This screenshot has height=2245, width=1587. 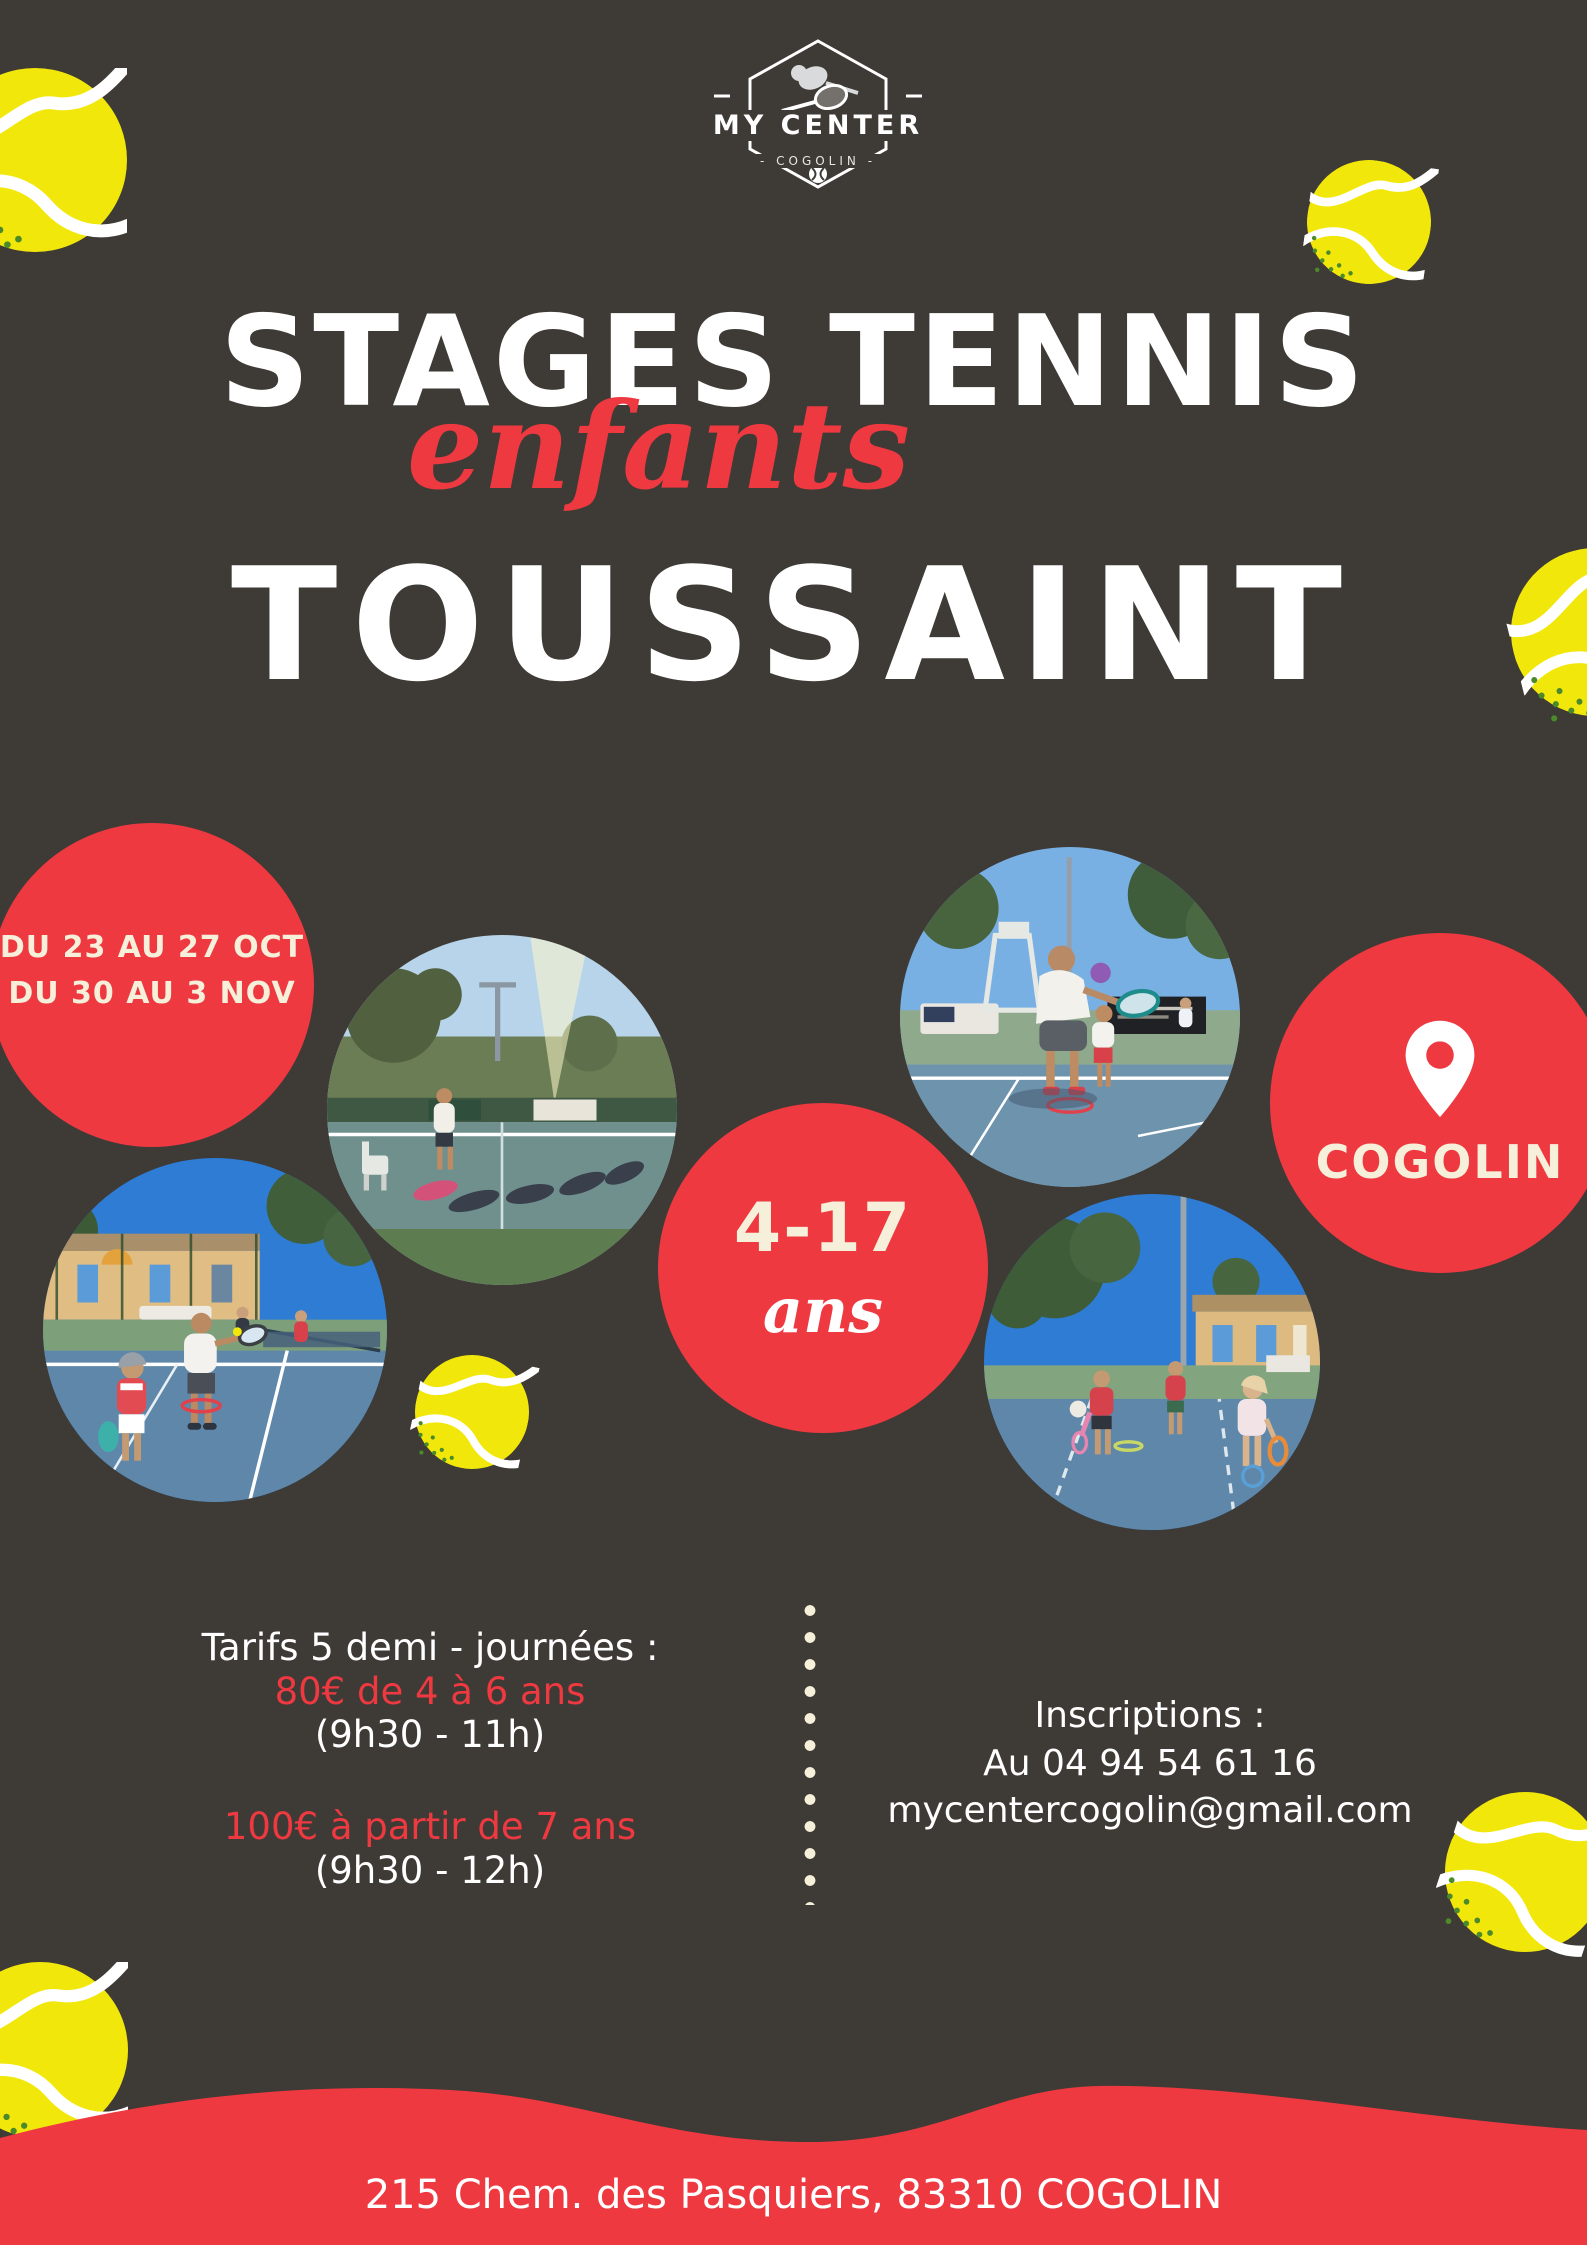 What do you see at coordinates (818, 125) in the screenshot?
I see `logo-name: MY CENTER` at bounding box center [818, 125].